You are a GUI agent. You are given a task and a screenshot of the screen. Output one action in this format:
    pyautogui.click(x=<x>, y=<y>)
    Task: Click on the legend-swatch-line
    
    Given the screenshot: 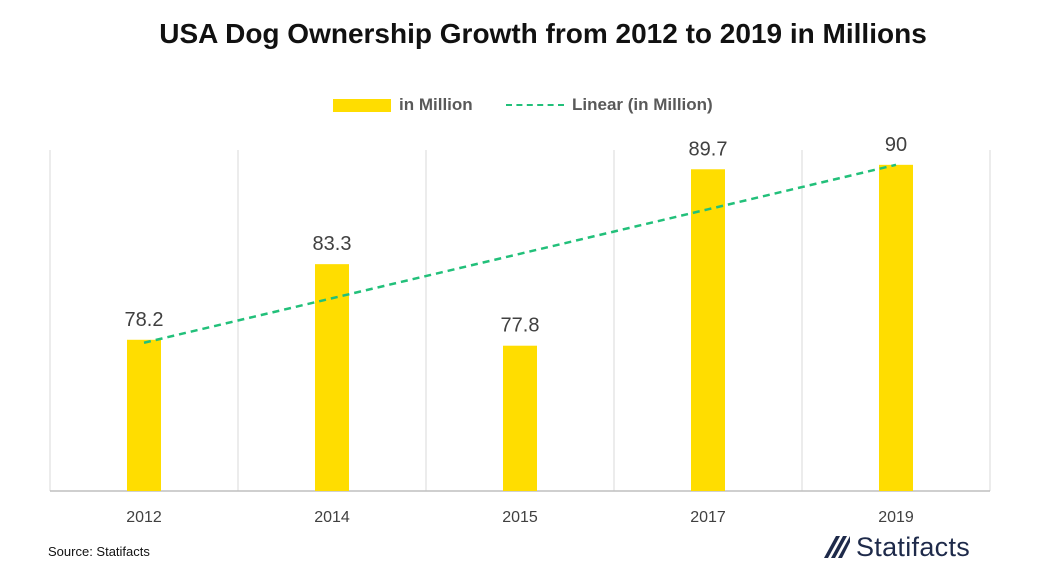 What is the action you would take?
    pyautogui.click(x=535, y=105)
    